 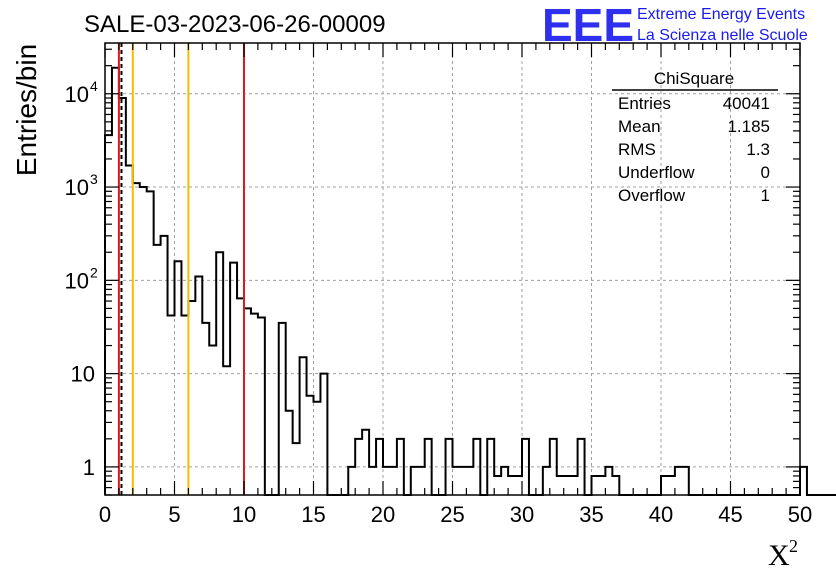 What do you see at coordinates (94, 272) in the screenshot?
I see `y-tick-label-exponent: 2` at bounding box center [94, 272].